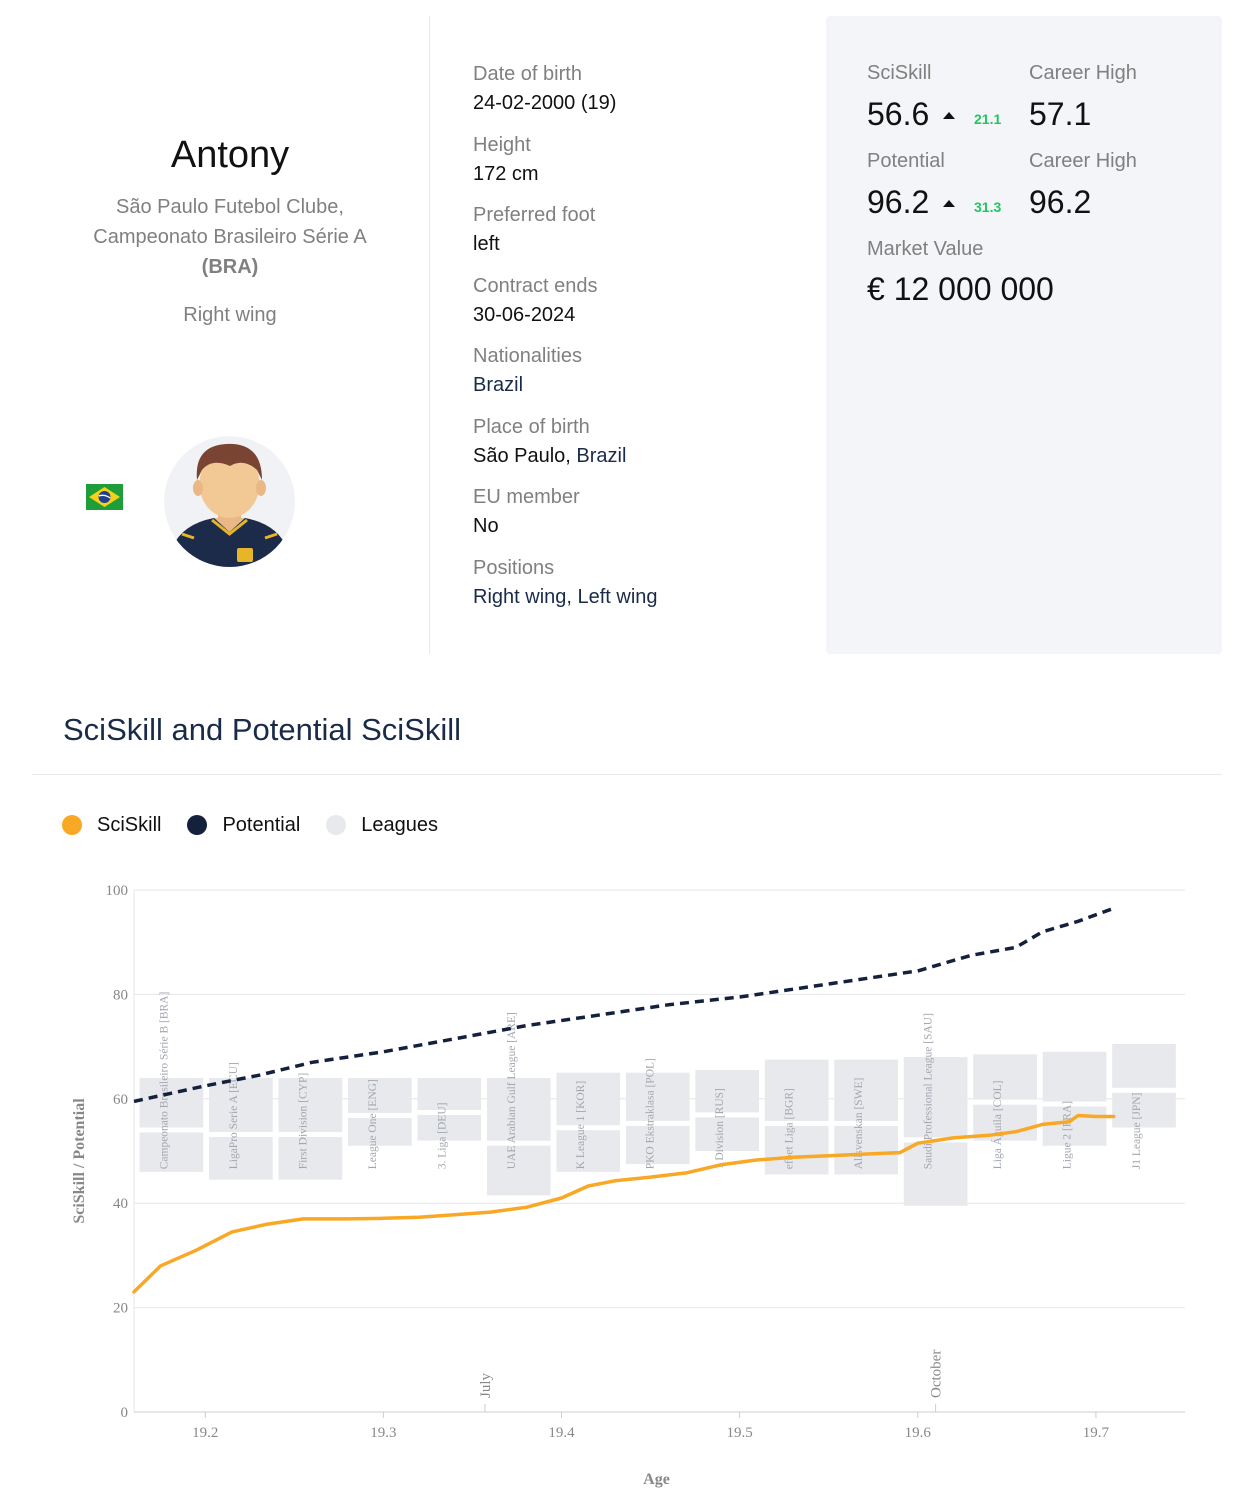 Image resolution: width=1240 pixels, height=1500 pixels. What do you see at coordinates (111, 825) in the screenshot?
I see `legend-item-sciskill: SciSkill` at bounding box center [111, 825].